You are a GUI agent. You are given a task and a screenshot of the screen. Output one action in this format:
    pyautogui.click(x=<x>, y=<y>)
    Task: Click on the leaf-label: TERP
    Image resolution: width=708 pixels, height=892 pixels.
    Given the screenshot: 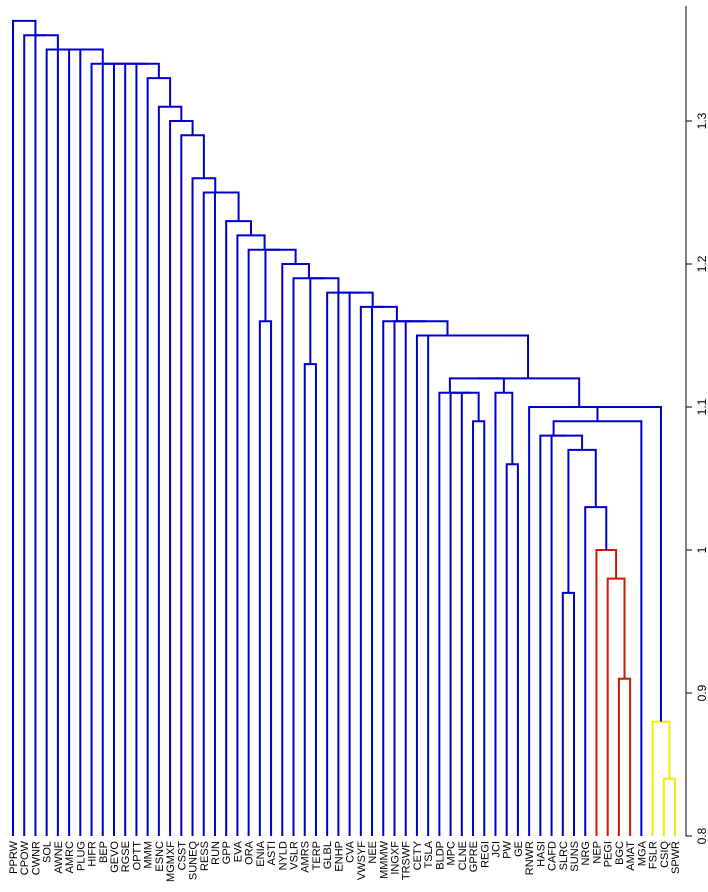 What is the action you would take?
    pyautogui.click(x=317, y=855)
    